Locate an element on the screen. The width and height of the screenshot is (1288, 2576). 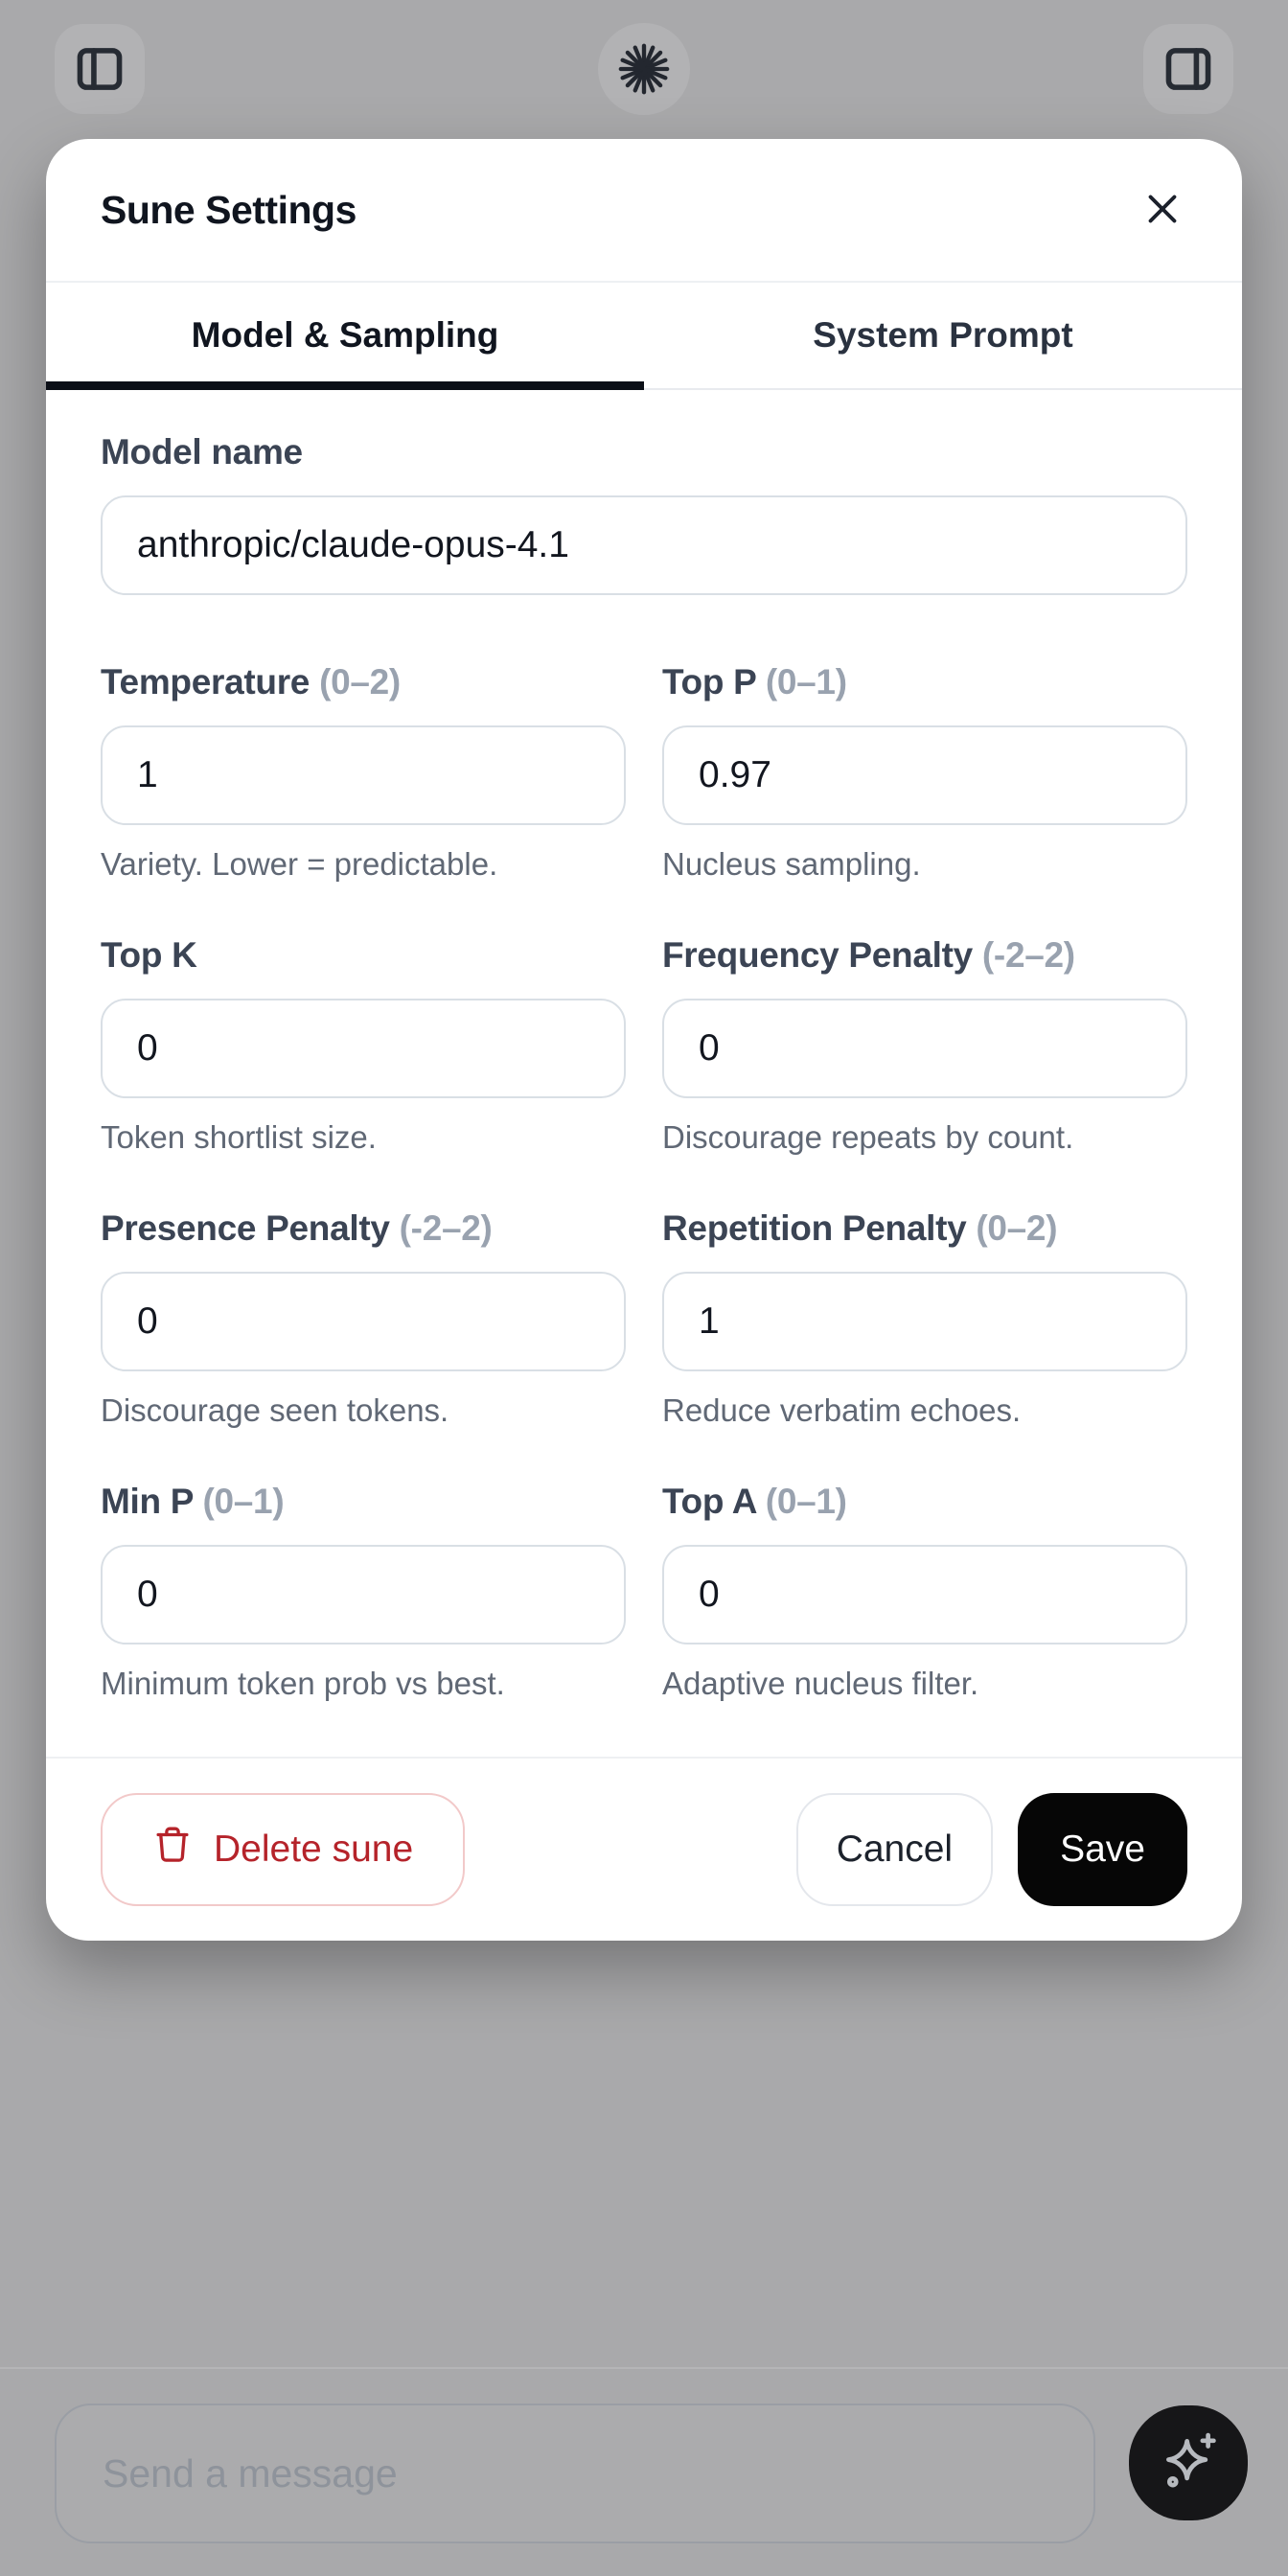
panel-left-icon is located at coordinates (99, 69).